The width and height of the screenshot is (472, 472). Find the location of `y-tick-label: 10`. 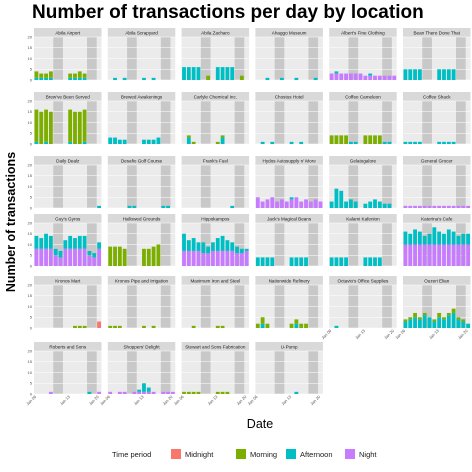

y-tick-label: 10 is located at coordinates (30, 122).